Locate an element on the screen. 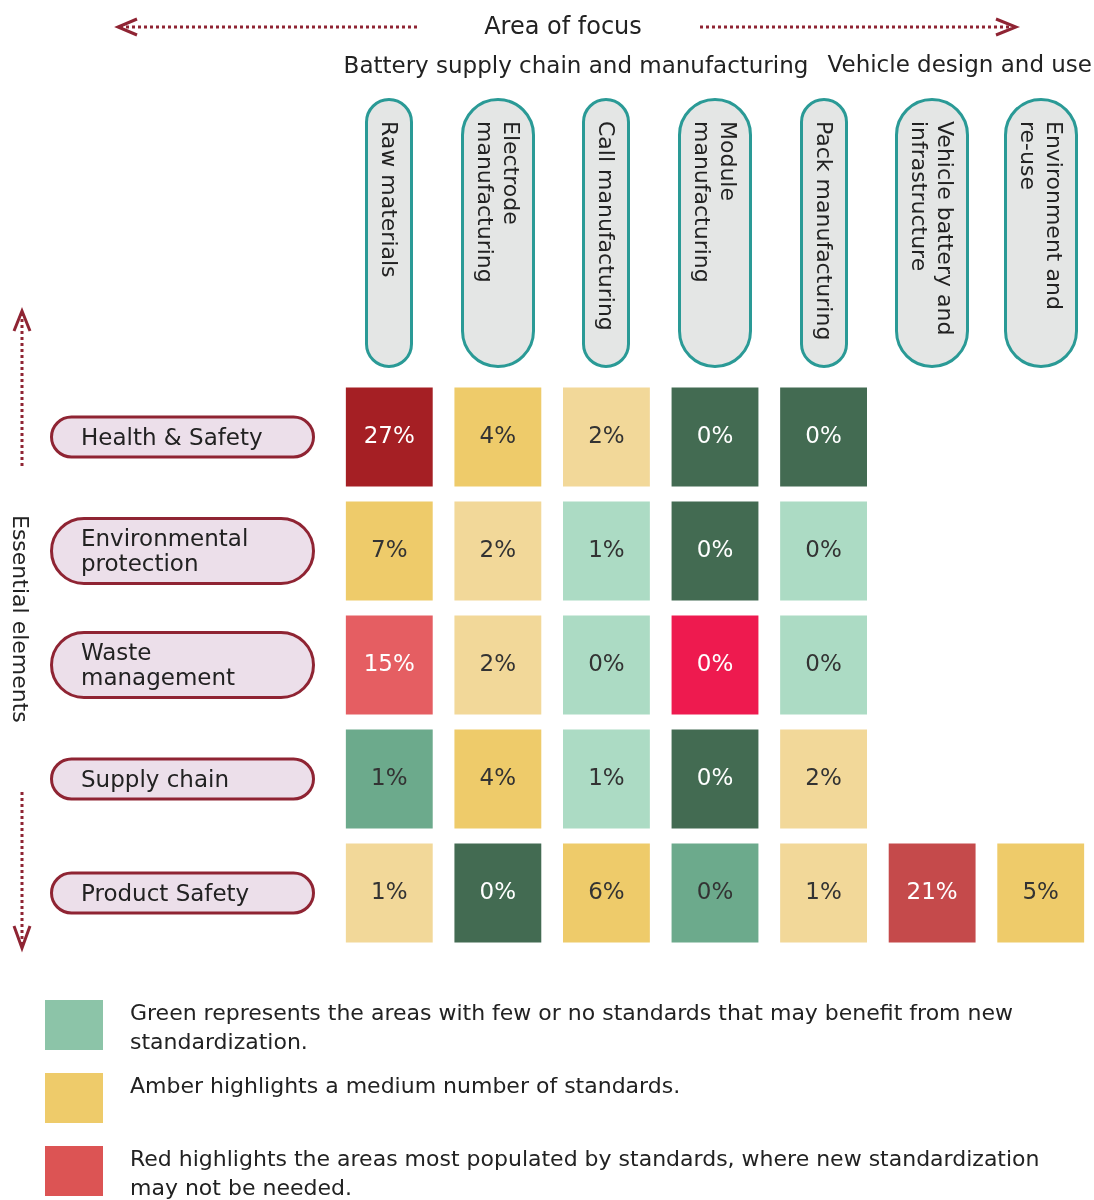 The image size is (1094, 1200). text: Green represents the areas with few or no standards that may benefit from new standardization. is located at coordinates (572, 1027).